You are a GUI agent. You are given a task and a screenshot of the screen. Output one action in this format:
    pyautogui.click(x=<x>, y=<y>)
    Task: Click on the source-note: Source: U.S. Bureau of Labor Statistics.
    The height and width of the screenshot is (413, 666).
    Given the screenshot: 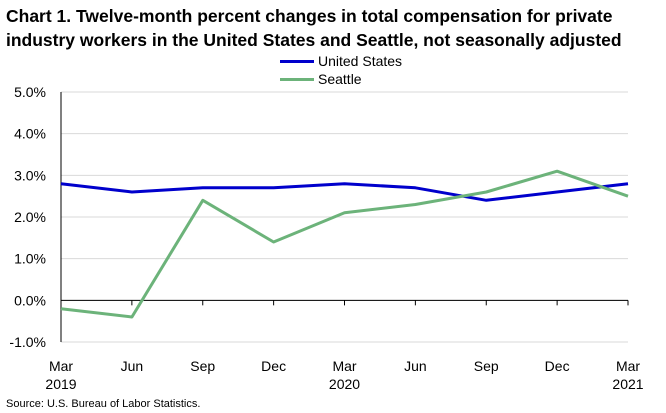 What is the action you would take?
    pyautogui.click(x=103, y=404)
    